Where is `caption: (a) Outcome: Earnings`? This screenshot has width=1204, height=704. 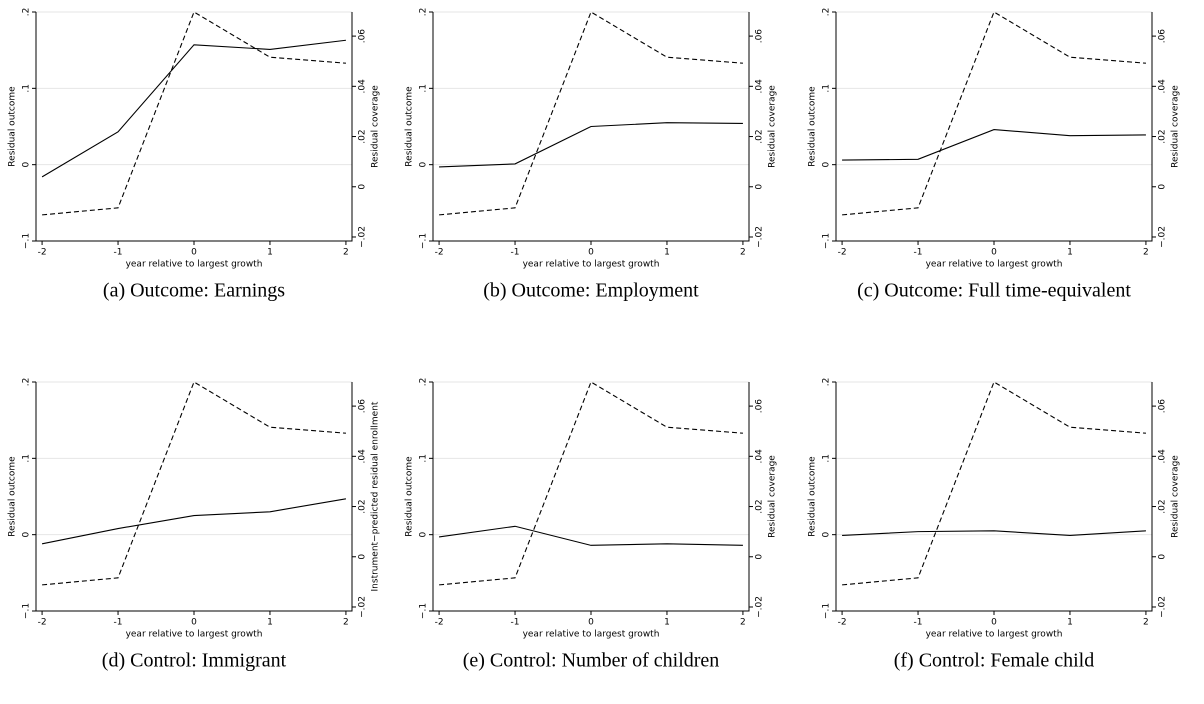
caption: (a) Outcome: Earnings is located at coordinates (194, 291).